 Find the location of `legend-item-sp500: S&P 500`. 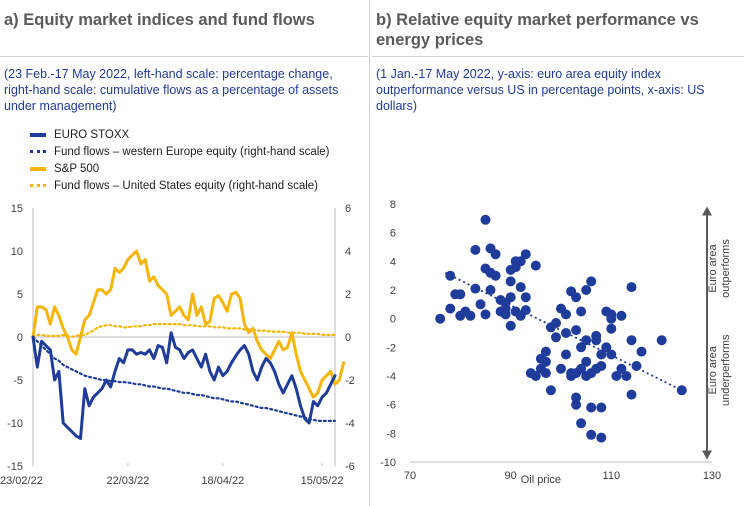

legend-item-sp500: S&P 500 is located at coordinates (180, 168).